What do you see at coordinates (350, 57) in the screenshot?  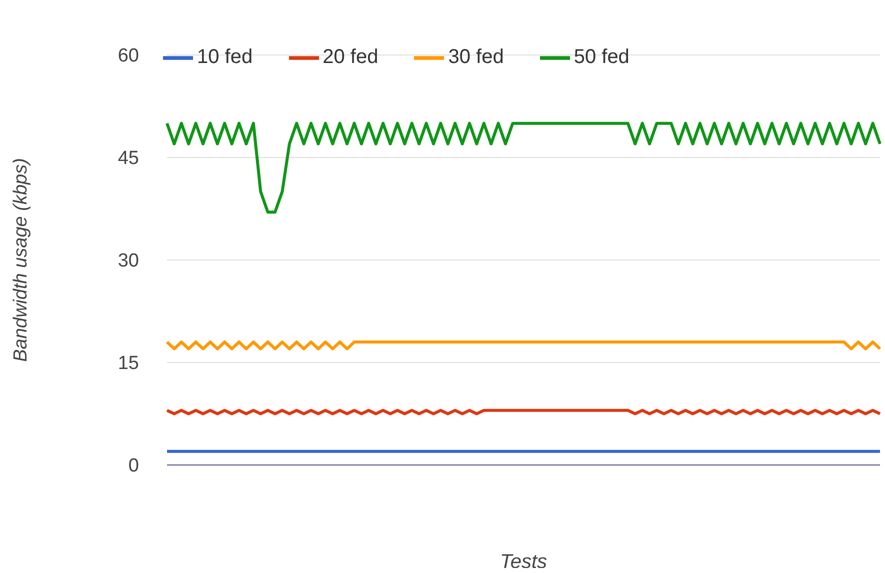 I see `legend-label: 20 fed` at bounding box center [350, 57].